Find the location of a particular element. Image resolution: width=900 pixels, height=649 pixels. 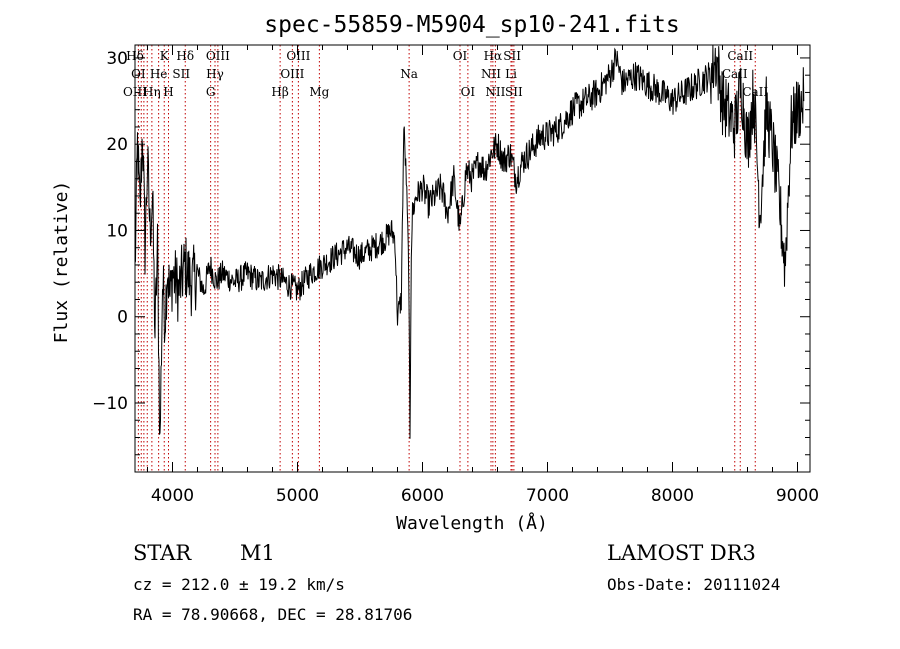

y-tick-label-3: 20 is located at coordinates (117, 145).